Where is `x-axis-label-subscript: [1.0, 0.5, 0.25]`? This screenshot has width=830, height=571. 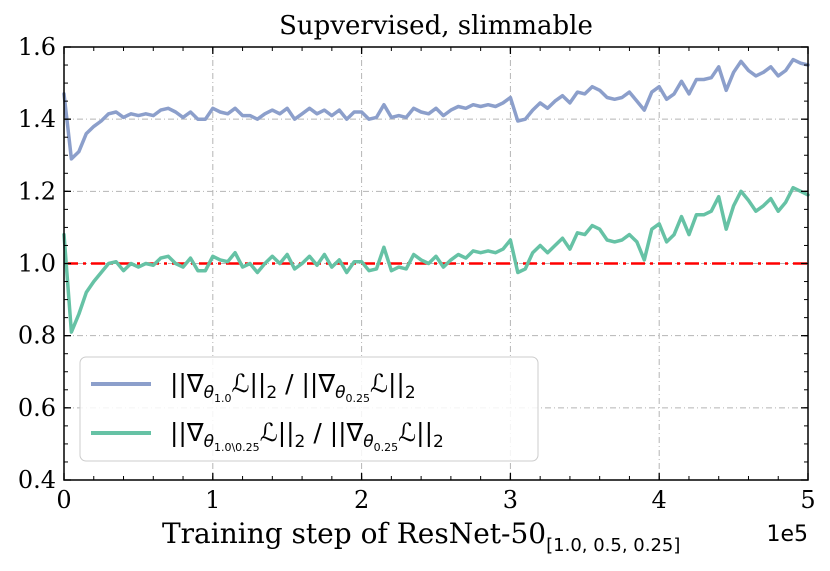
x-axis-label-subscript: [1.0, 0.5, 0.25] is located at coordinates (613, 545).